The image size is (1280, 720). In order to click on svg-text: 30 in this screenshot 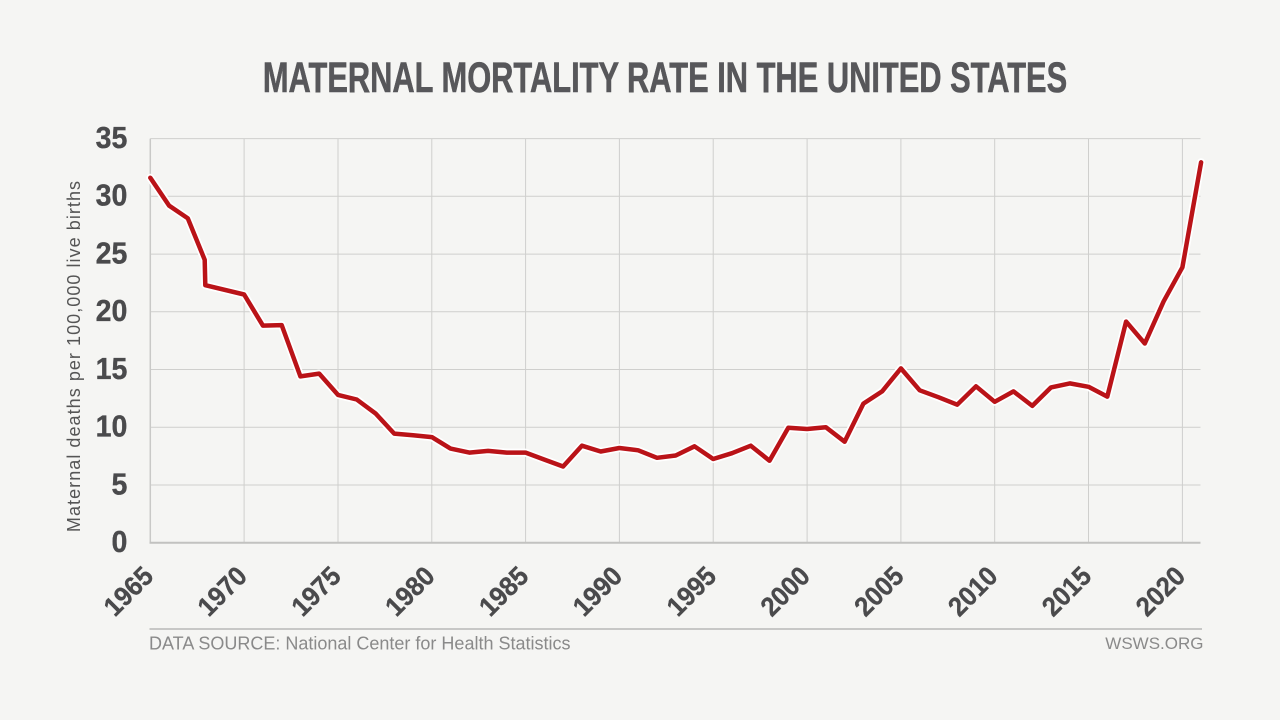, I will do `click(112, 196)`.